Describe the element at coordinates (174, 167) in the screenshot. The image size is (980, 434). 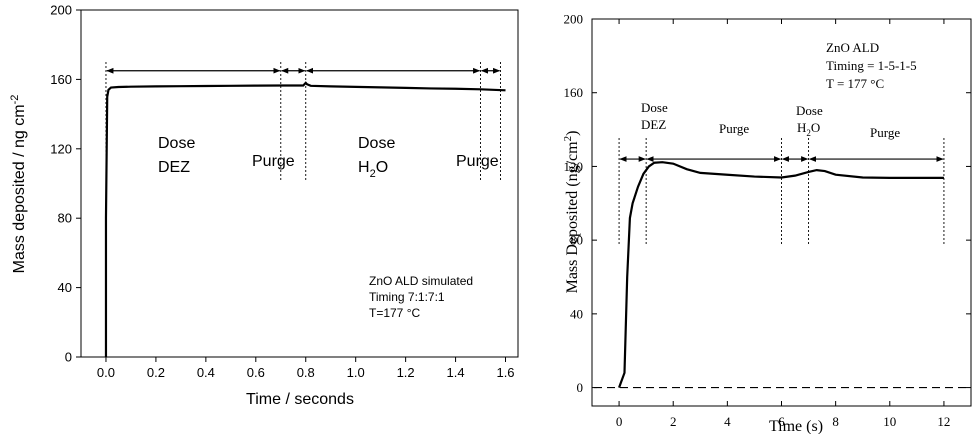
I see `left-ann-dose-dez-2: DEZ` at that location.